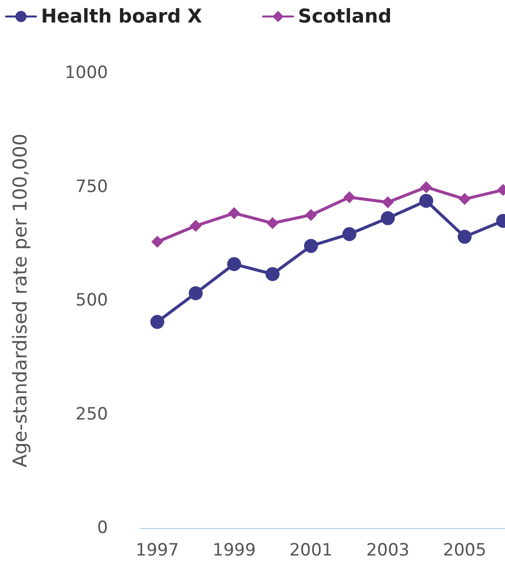 The image size is (505, 574). What do you see at coordinates (102, 528) in the screenshot?
I see `y-tick-label: 0` at bounding box center [102, 528].